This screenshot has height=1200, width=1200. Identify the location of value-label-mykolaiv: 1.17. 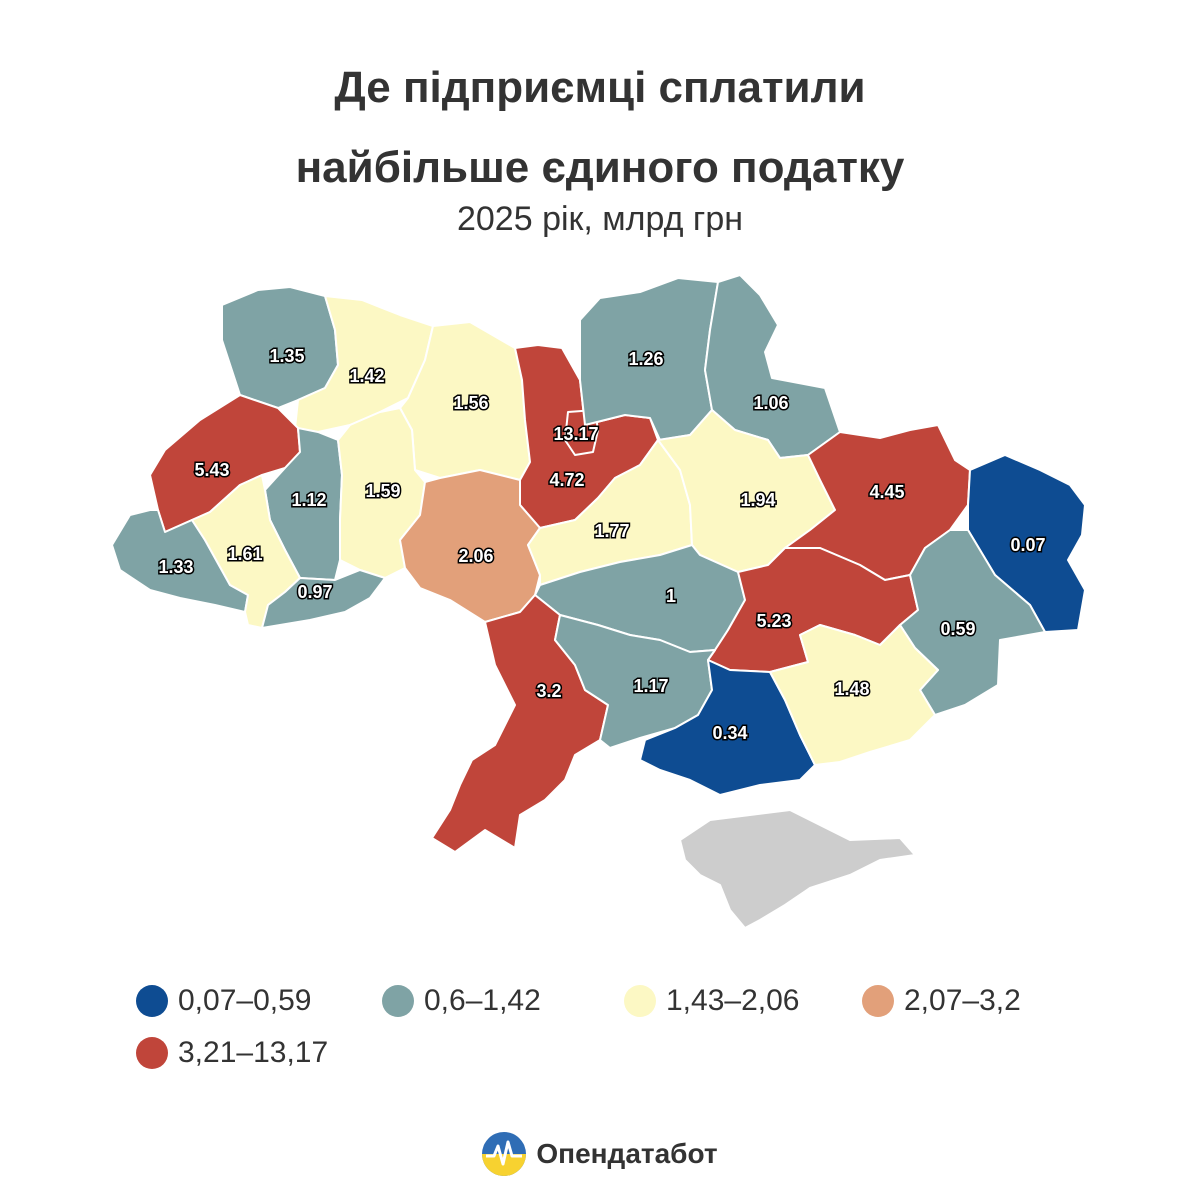
(650, 686).